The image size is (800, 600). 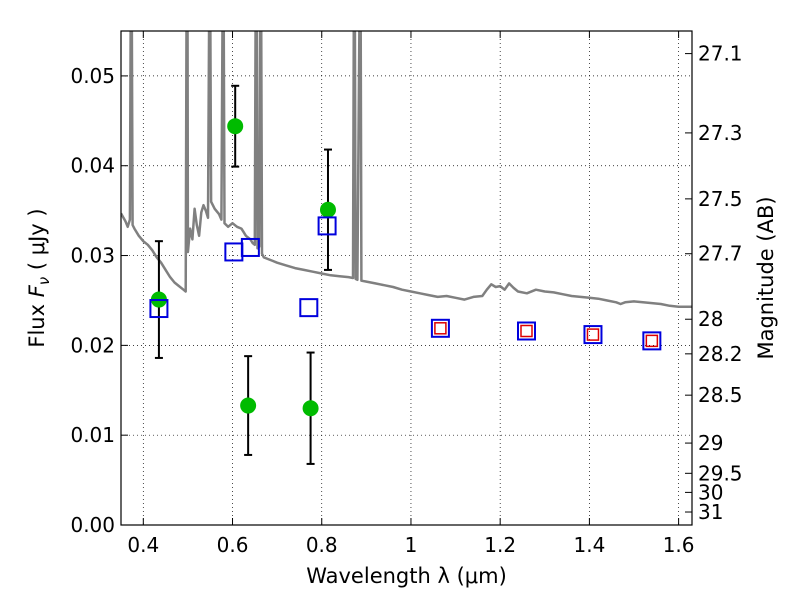 What do you see at coordinates (720, 54) in the screenshot?
I see `right-tick-label: 27.1` at bounding box center [720, 54].